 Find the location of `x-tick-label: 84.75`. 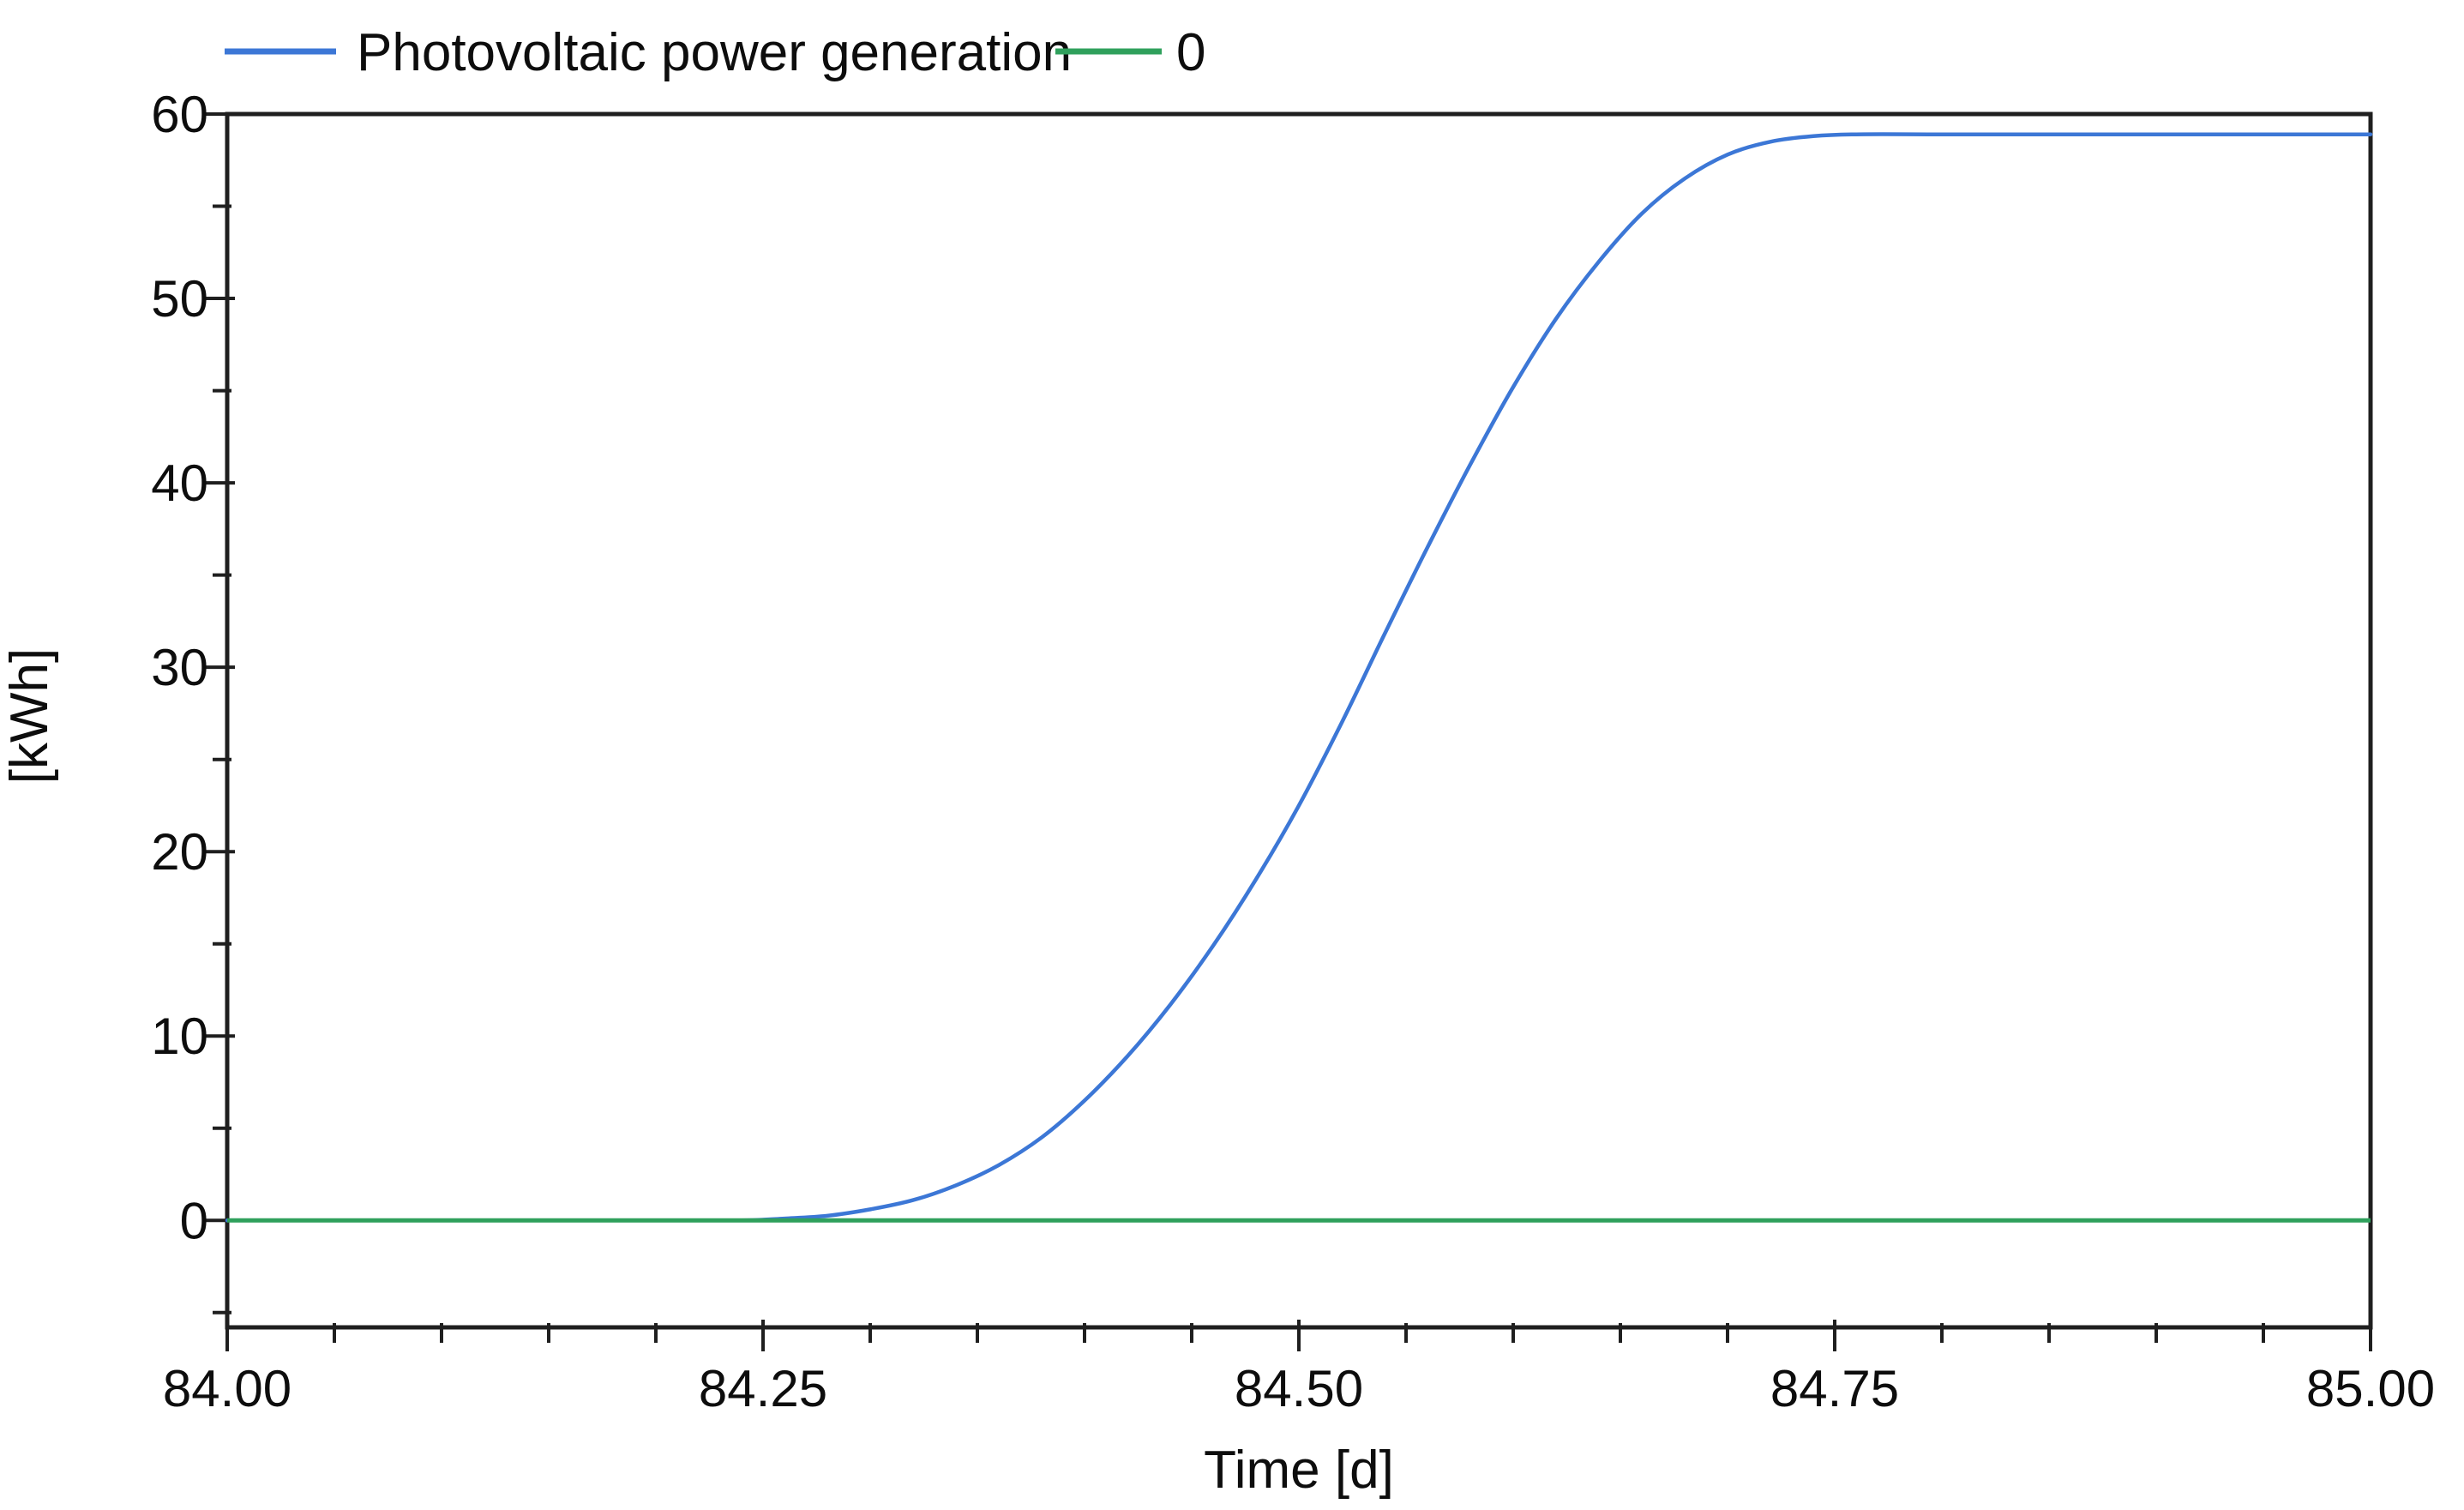

x-tick-label: 84.75 is located at coordinates (1834, 1388).